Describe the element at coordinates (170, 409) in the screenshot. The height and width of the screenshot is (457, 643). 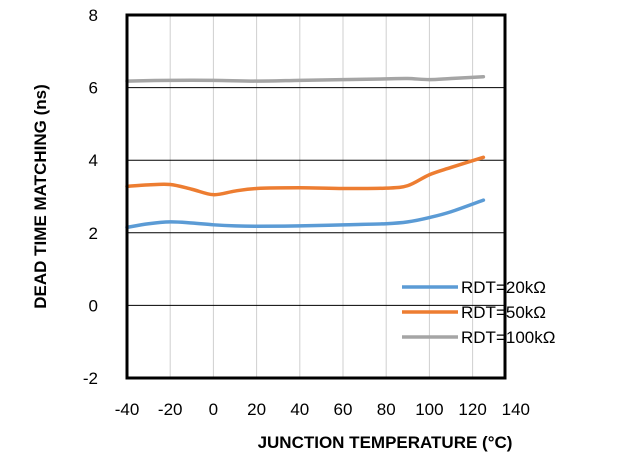
I see `x-tick-label: -20` at that location.